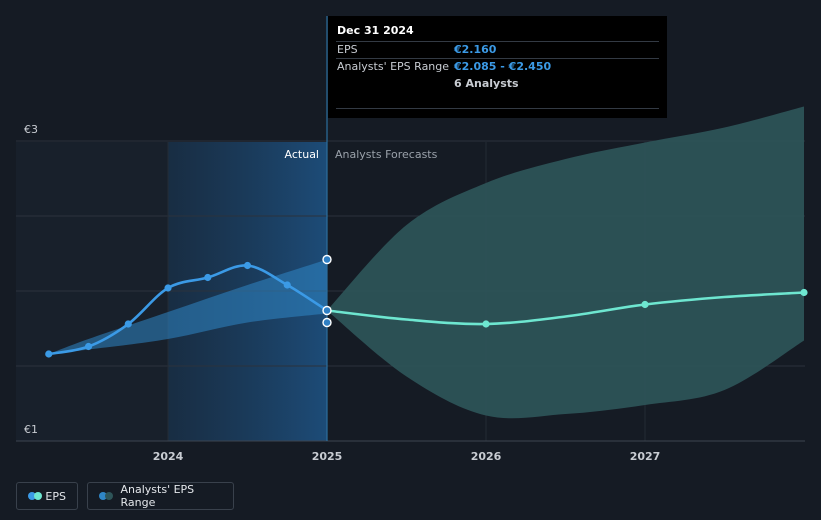 The width and height of the screenshot is (821, 520). I want to click on tooltip-eps-label: EPS, so click(347, 49).